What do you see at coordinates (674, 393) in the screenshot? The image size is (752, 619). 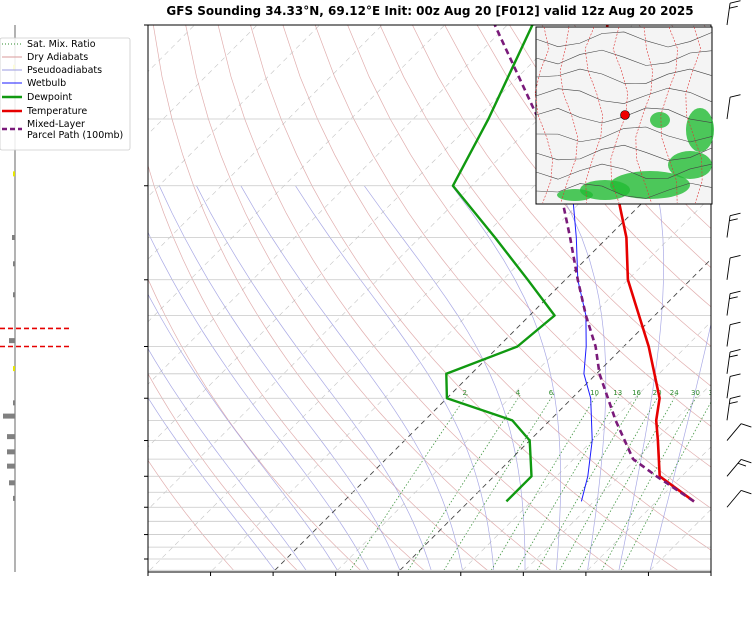 I see `mixing-ratio-label: 24` at bounding box center [674, 393].